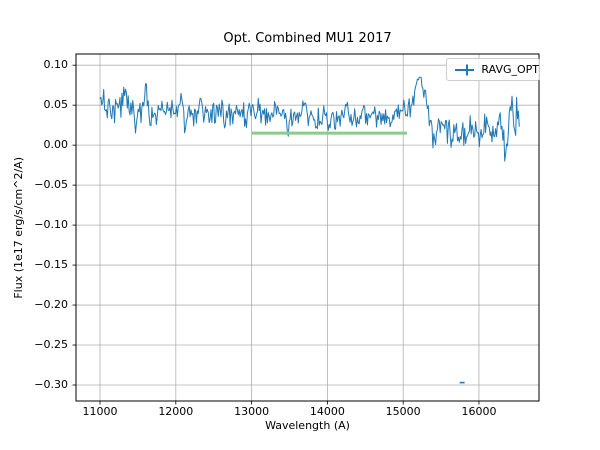 The width and height of the screenshot is (600, 450). What do you see at coordinates (307, 425) in the screenshot?
I see `x-axis-label: Wavelength (A)` at bounding box center [307, 425].